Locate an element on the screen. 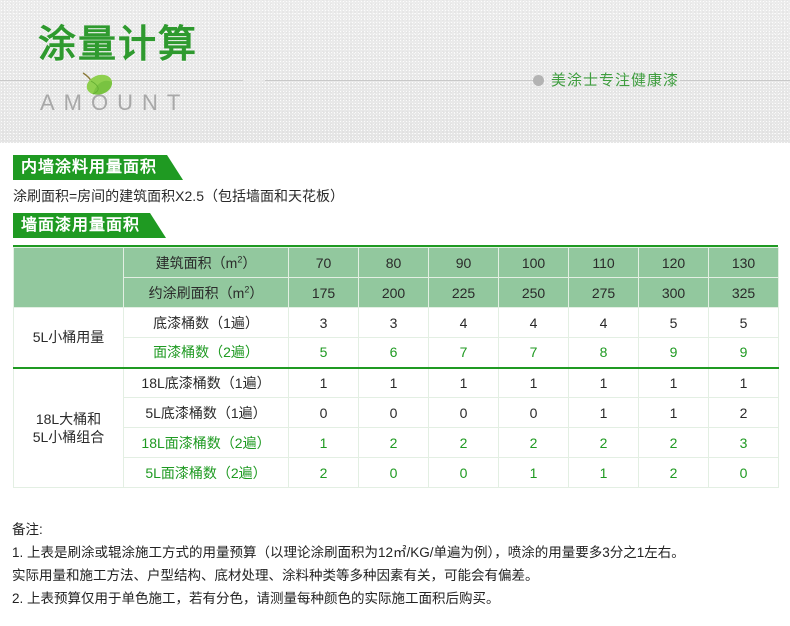 The height and width of the screenshot is (626, 790). header-label-building-area: 建筑面积（m2） is located at coordinates (206, 262).